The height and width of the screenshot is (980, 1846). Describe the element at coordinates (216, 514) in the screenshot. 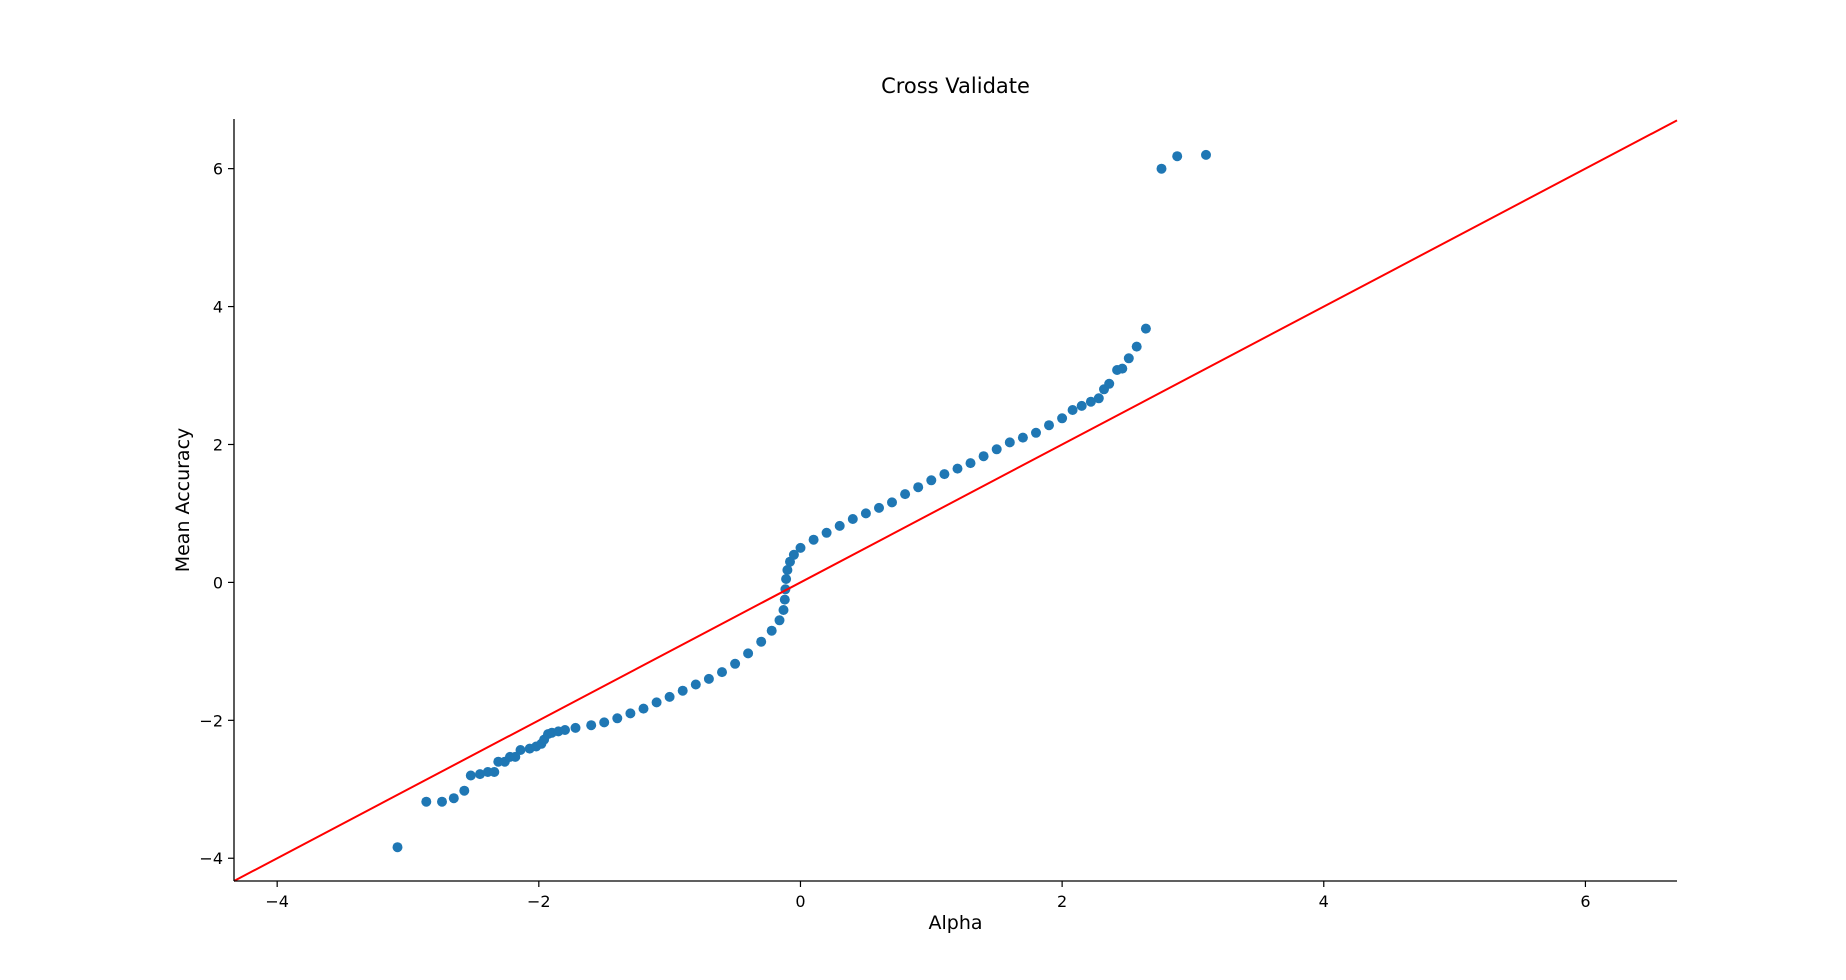

I see `y-axis-ticks: −4 −2 0 2 4 6` at that location.